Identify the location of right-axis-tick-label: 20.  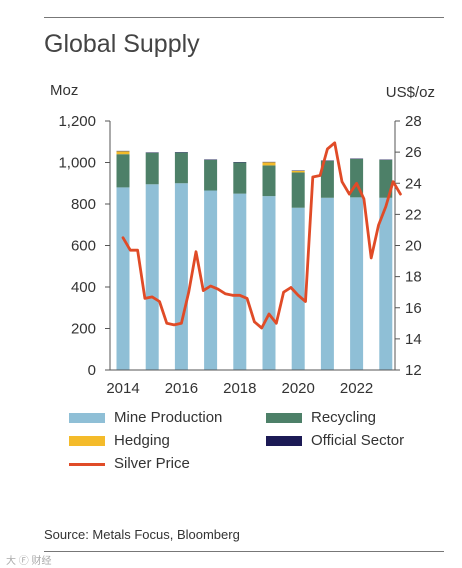
(413, 246).